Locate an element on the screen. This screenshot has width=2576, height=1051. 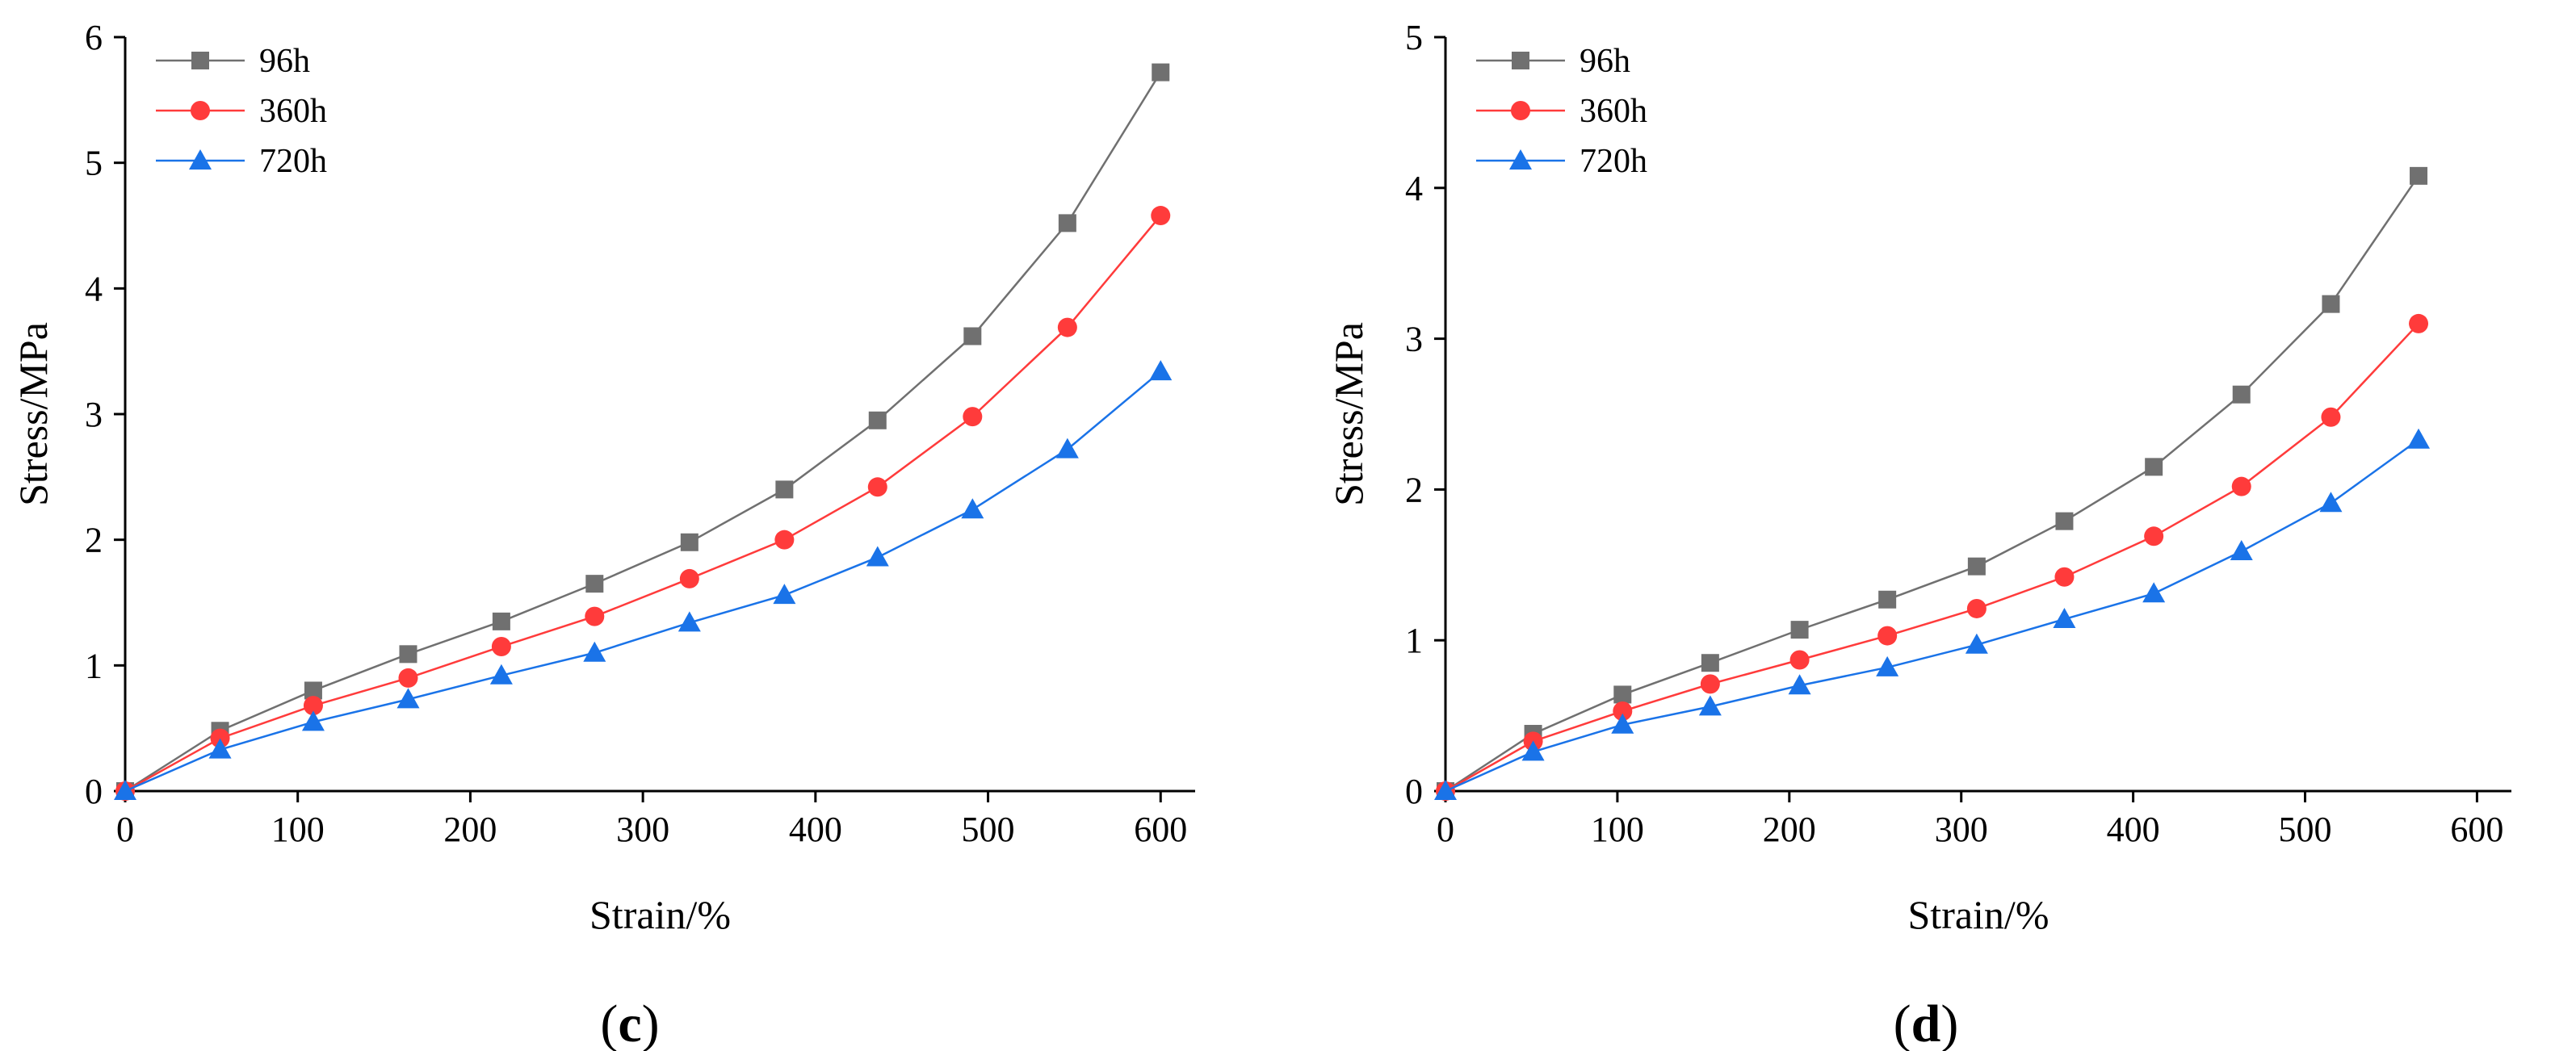
panel-label: (d) is located at coordinates (1926, 1022).